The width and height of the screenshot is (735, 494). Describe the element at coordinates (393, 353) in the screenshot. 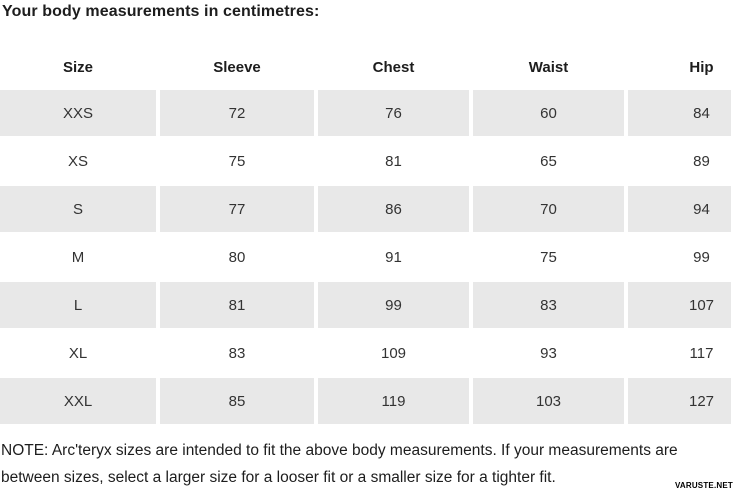

I see `chest-value: 109` at that location.